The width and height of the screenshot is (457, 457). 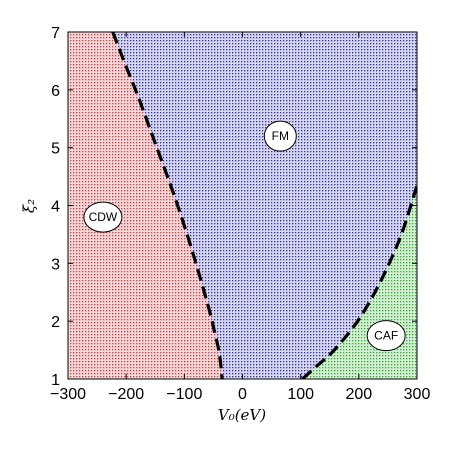 I want to click on y-tick-label: 6, so click(x=55, y=91).